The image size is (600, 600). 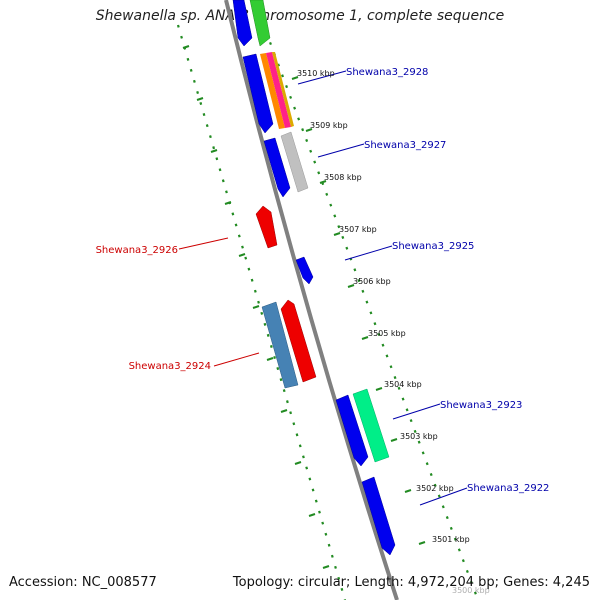 What do you see at coordinates (371, 425) in the screenshot?
I see `gene-shewana3-2923-green` at bounding box center [371, 425].